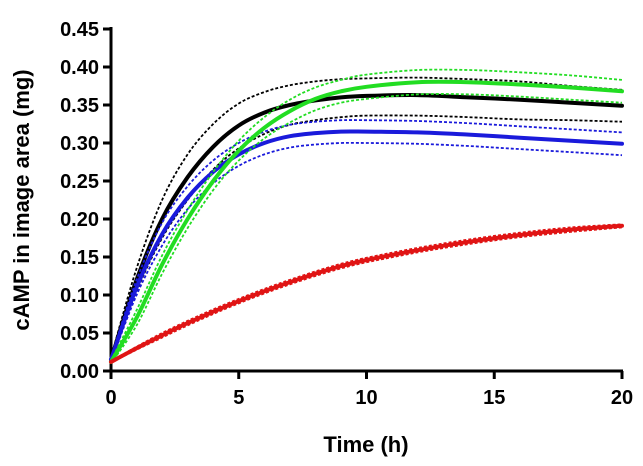 This screenshot has width=643, height=466. I want to click on x-tick-label: 0, so click(110, 398).